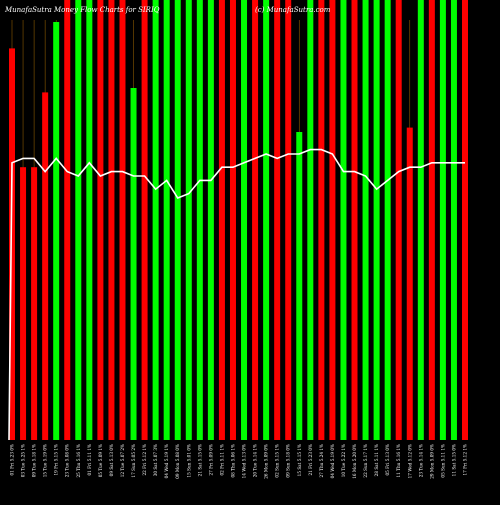  Describe the element at coordinates (155, 460) in the screenshot. I see `x-tick-label: 30 Sat 5.07 3%` at that location.